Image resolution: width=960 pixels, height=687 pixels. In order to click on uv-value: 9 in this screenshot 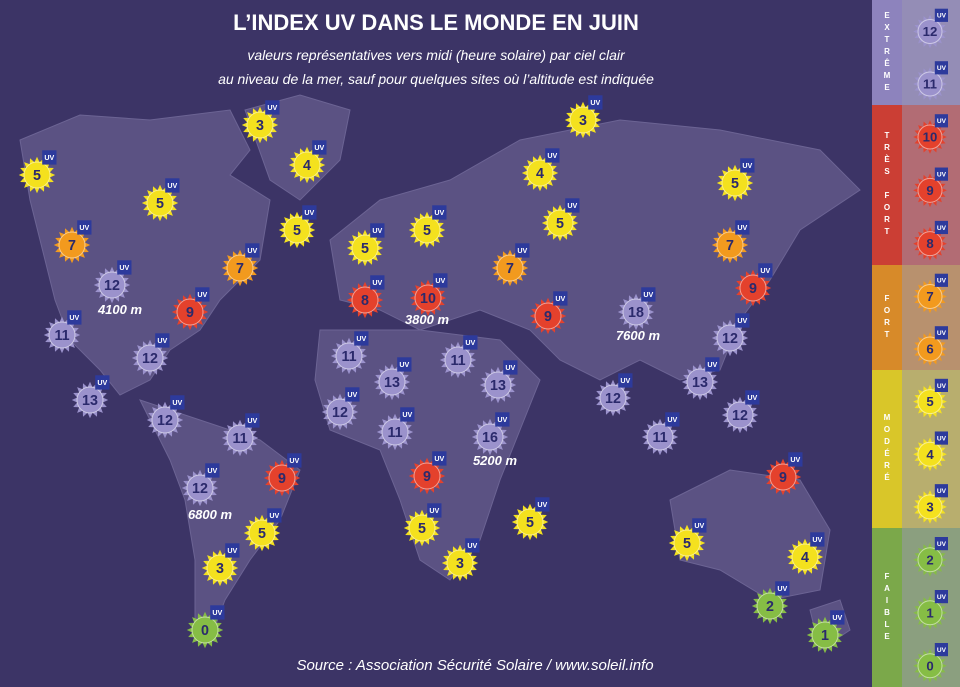, I will do `click(190, 313)`.